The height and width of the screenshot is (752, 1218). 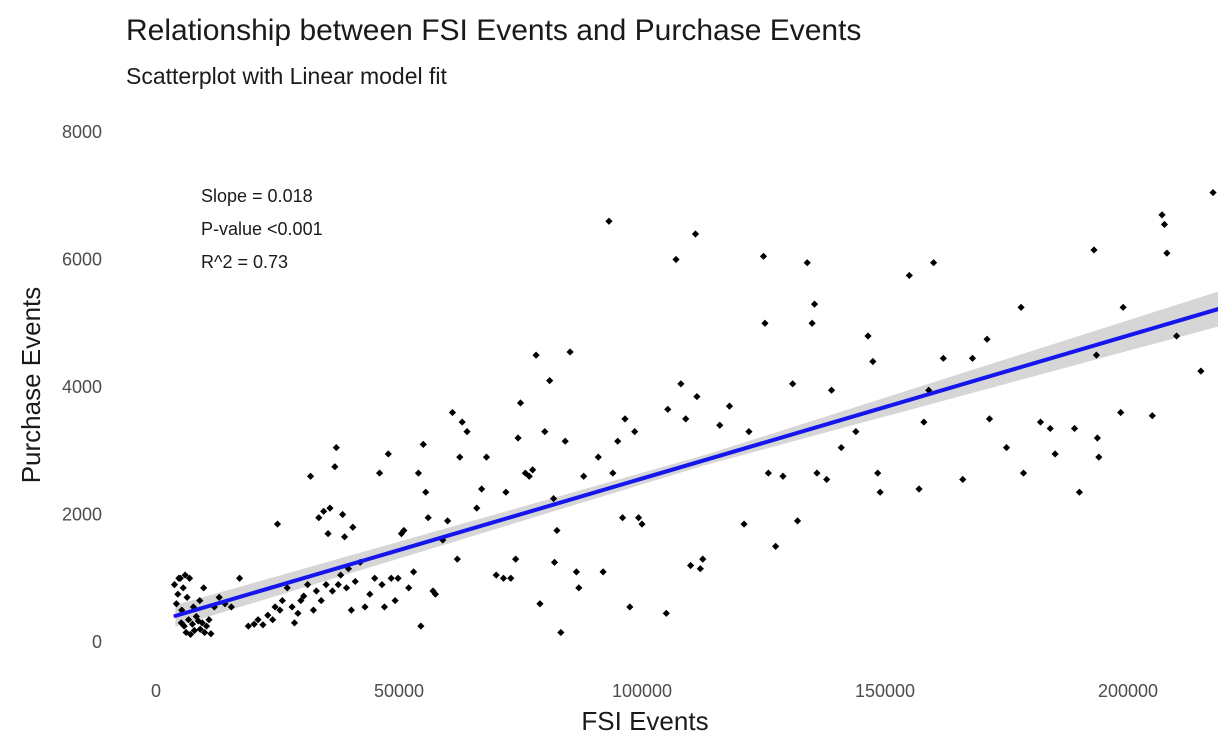 I want to click on annotation-r2: R^2 = 0.73, so click(x=244, y=262).